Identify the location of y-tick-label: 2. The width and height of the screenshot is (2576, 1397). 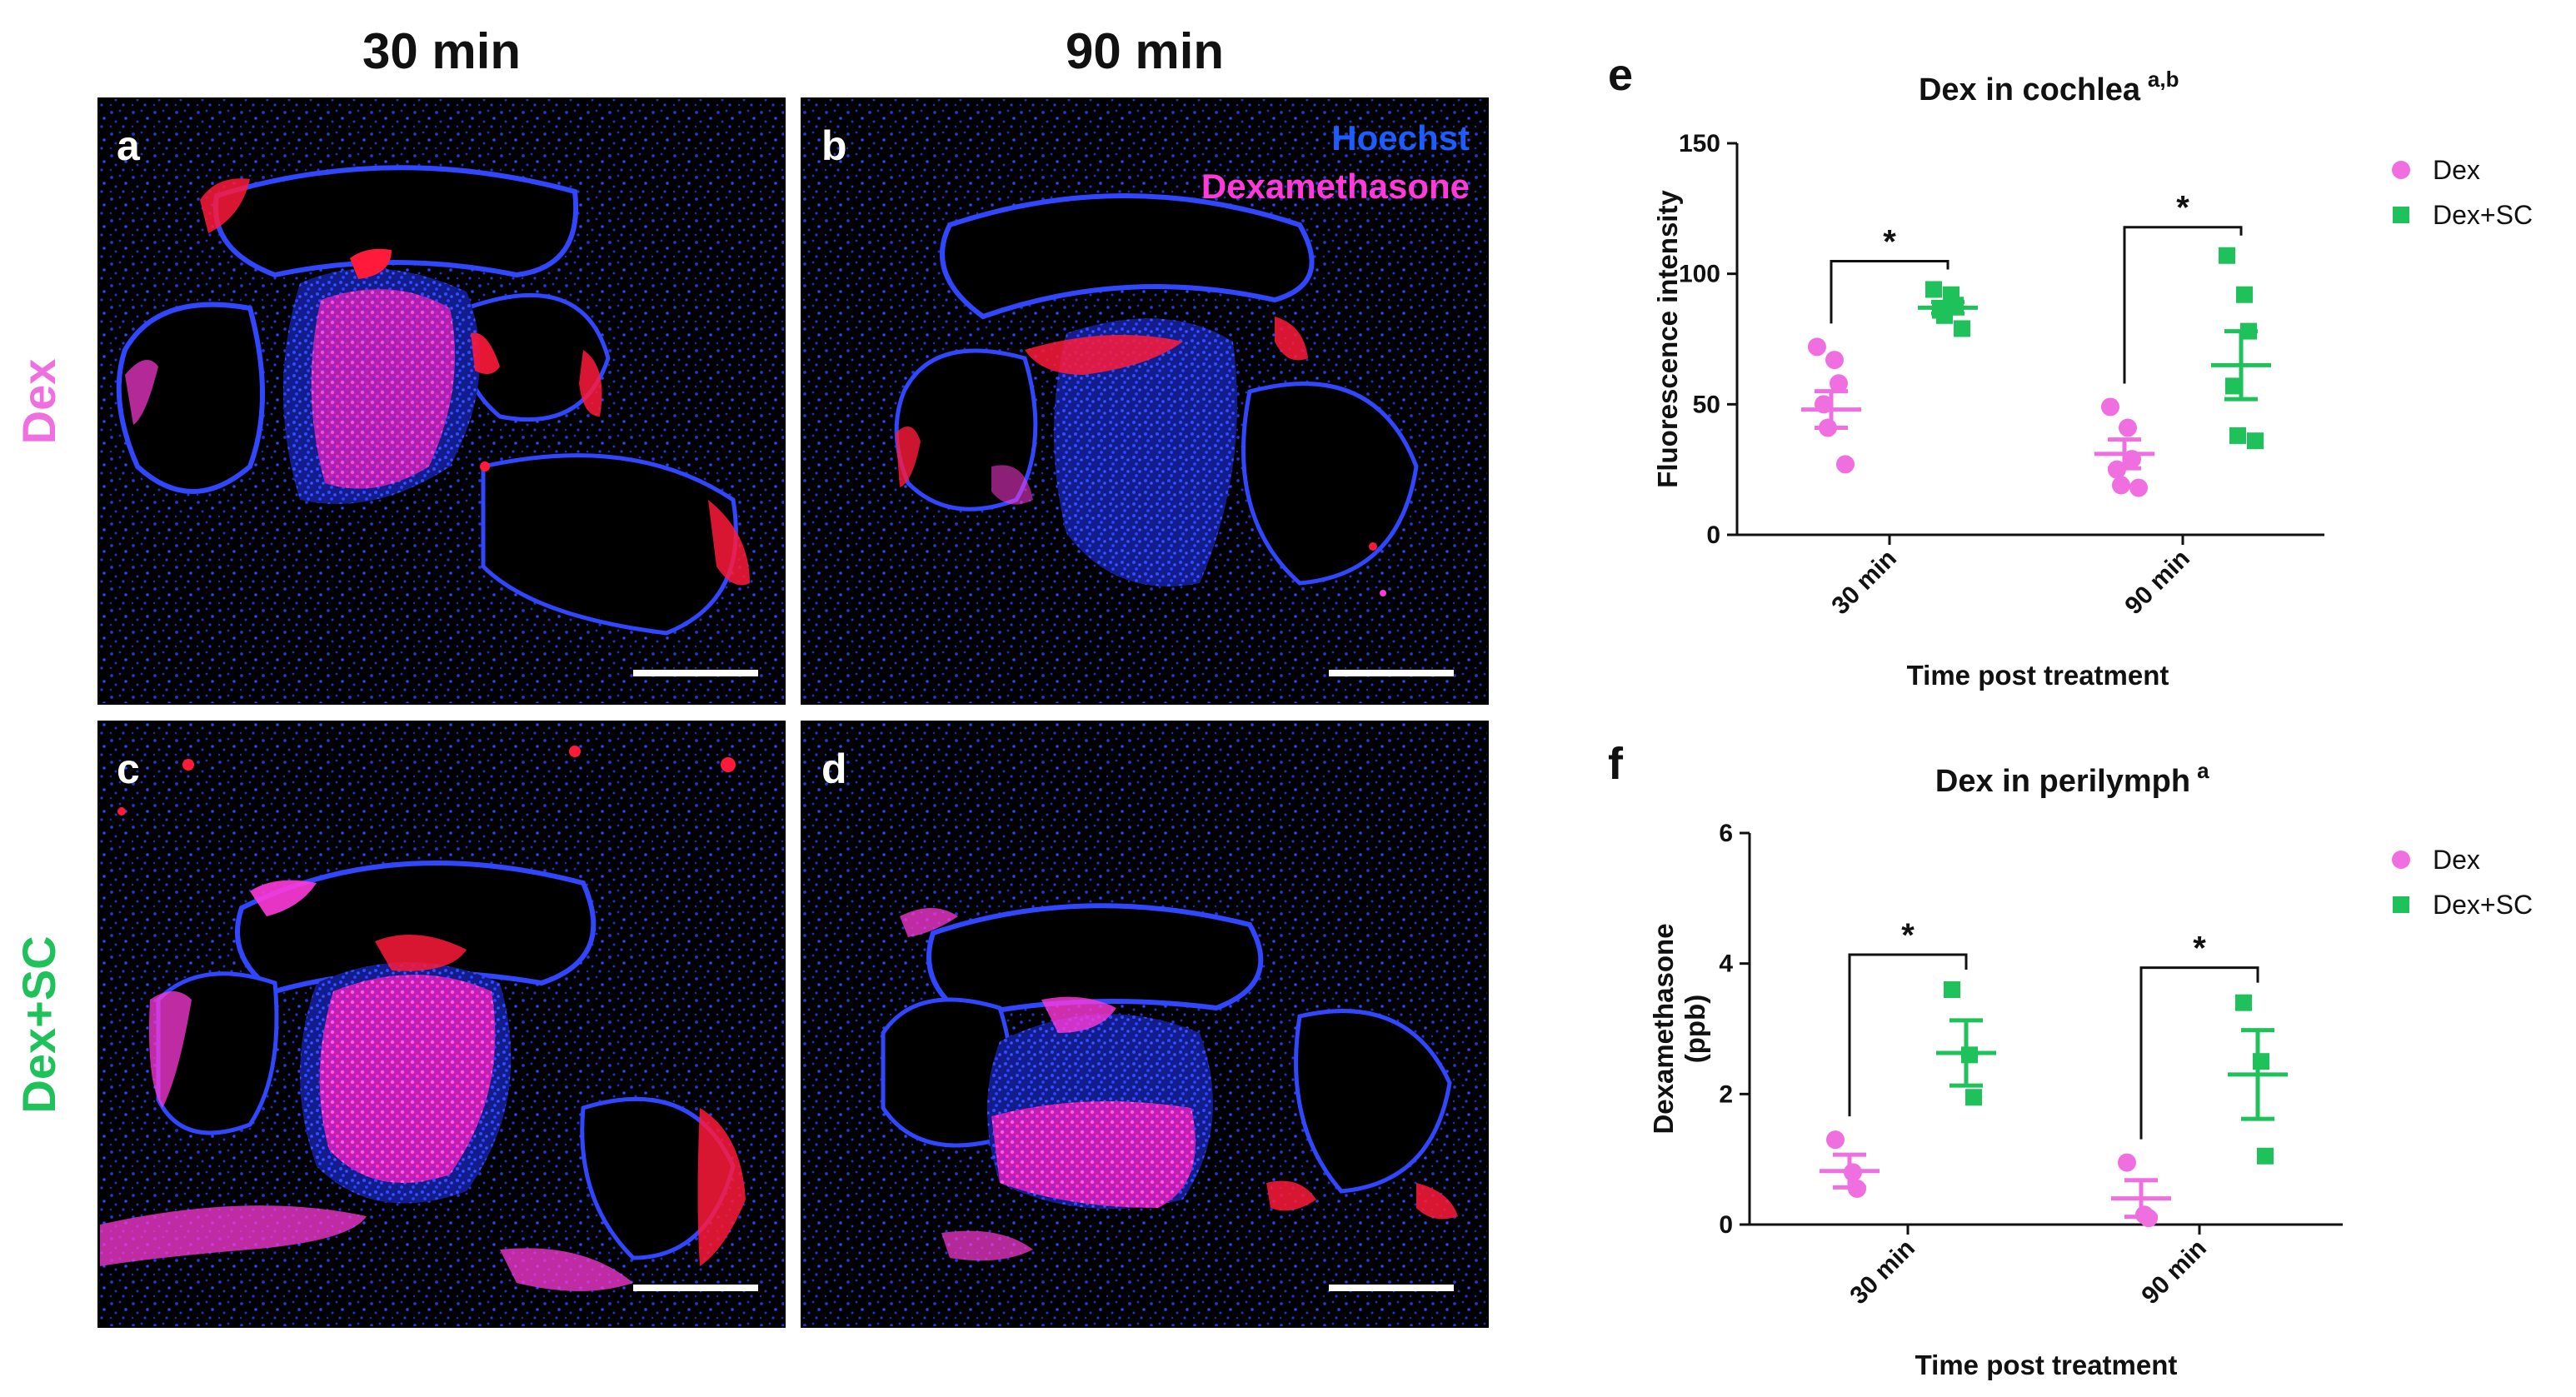
(1726, 1094).